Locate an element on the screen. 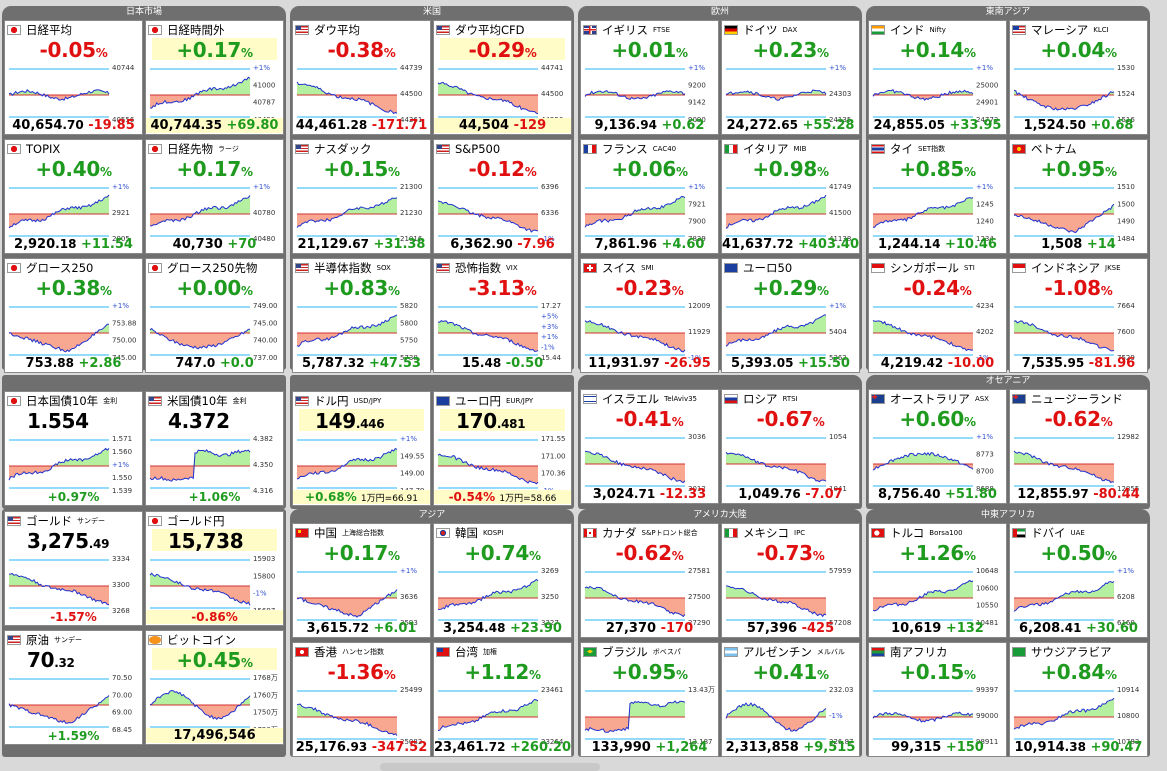 The height and width of the screenshot is (771, 1167). market-tile: 日経平均 -0.05% 40744 40556 40,654.70 -19.85 is located at coordinates (73, 77).